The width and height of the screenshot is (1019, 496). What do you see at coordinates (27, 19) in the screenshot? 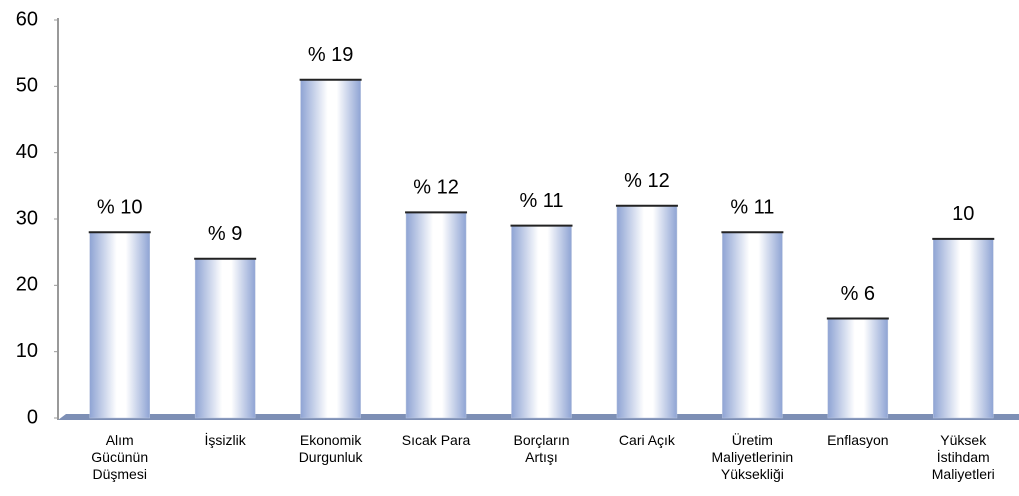
I see `y-tick-label: 60` at bounding box center [27, 19].